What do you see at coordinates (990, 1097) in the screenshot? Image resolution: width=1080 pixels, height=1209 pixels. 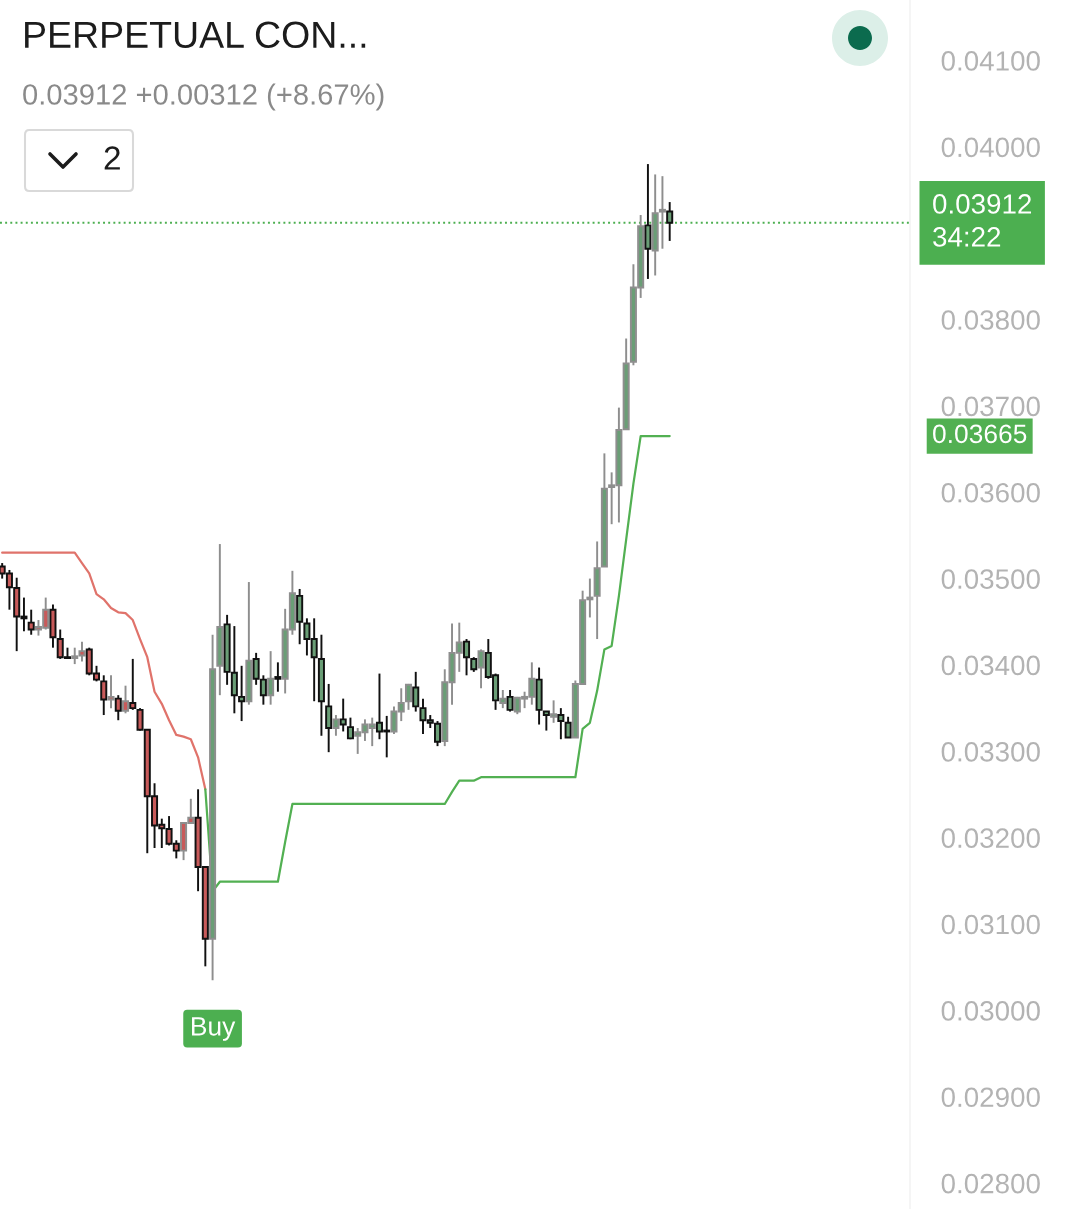 I see `y-tick-label: 0.02900` at bounding box center [990, 1097].